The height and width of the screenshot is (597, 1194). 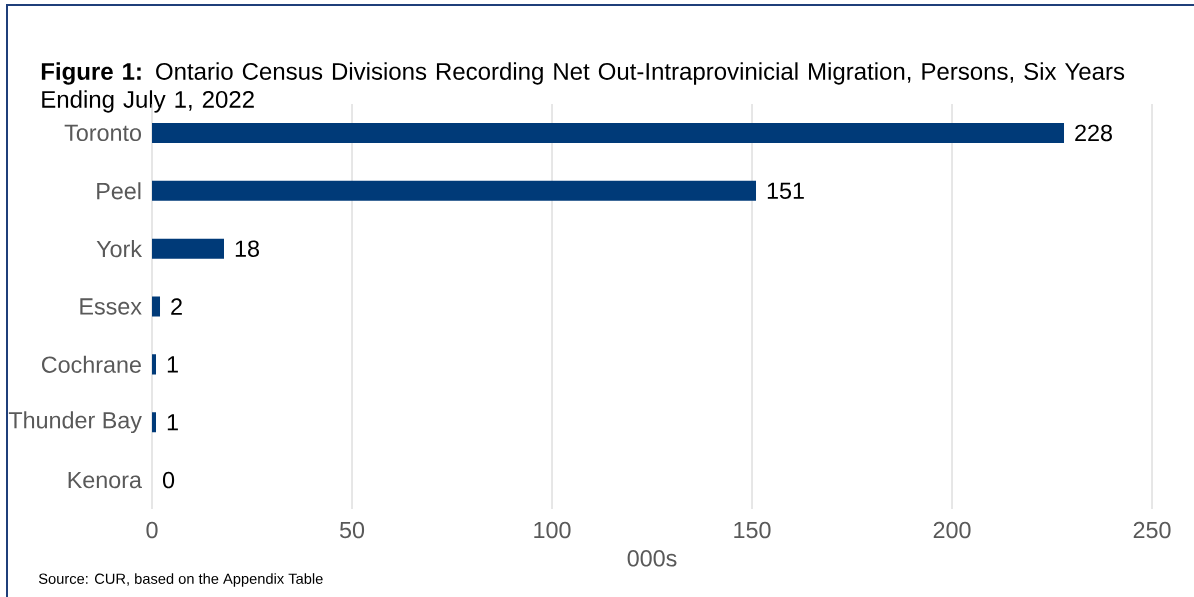 I want to click on data-label: 0, so click(x=168, y=480).